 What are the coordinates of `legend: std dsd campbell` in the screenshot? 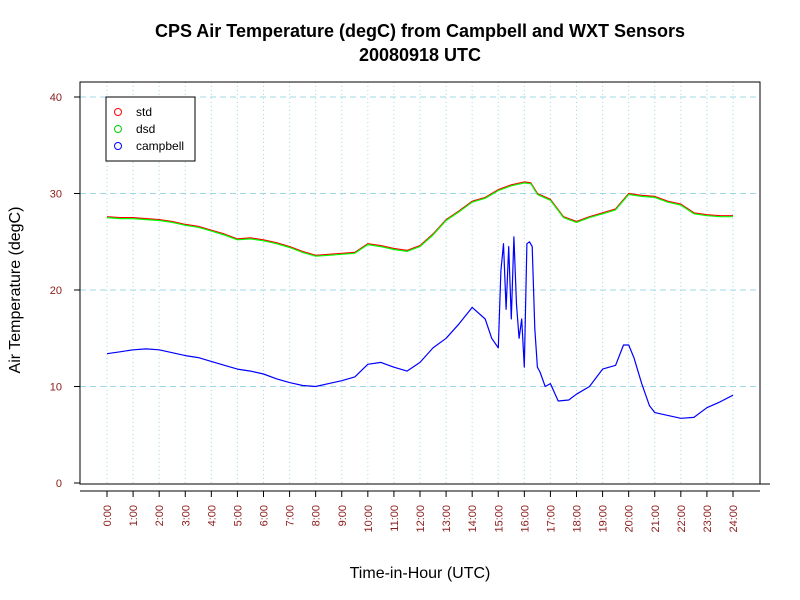 It's located at (150, 129).